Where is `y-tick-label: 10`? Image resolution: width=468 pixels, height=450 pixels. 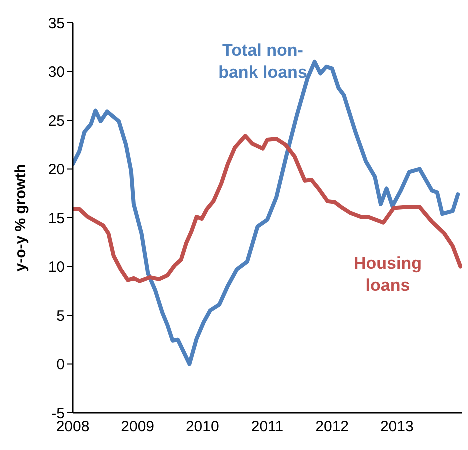
y-tick-label: 10 is located at coordinates (56, 267).